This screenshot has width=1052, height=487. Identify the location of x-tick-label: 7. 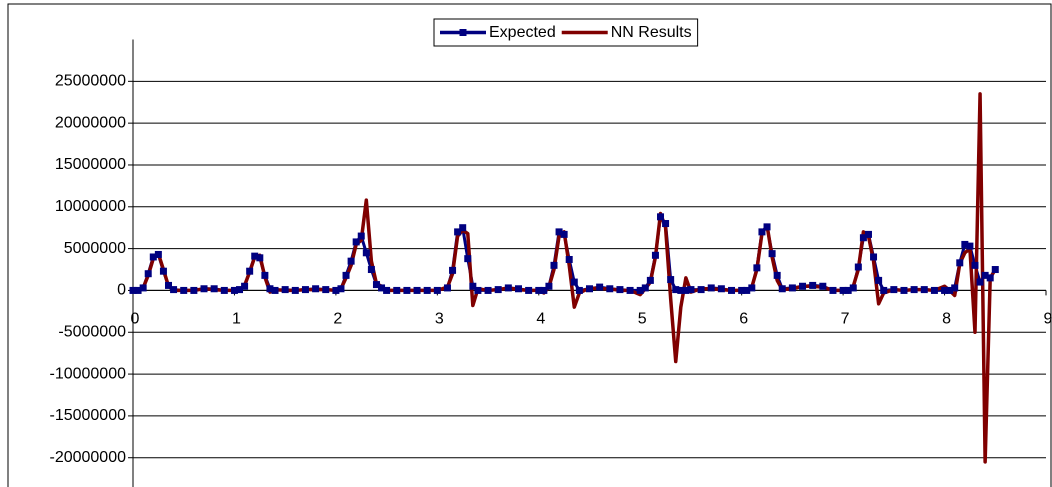
(845, 319).